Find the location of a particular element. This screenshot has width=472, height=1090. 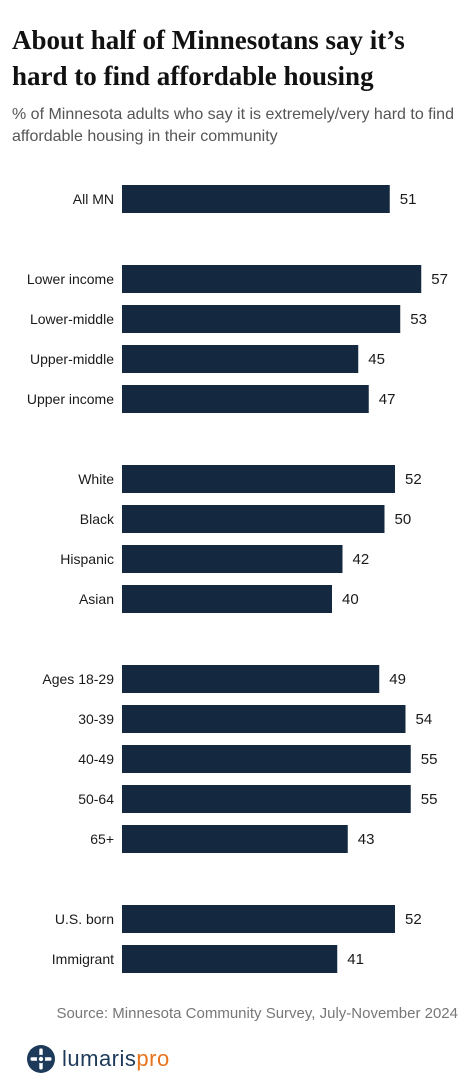

category-label-65: 65+ is located at coordinates (102, 839).